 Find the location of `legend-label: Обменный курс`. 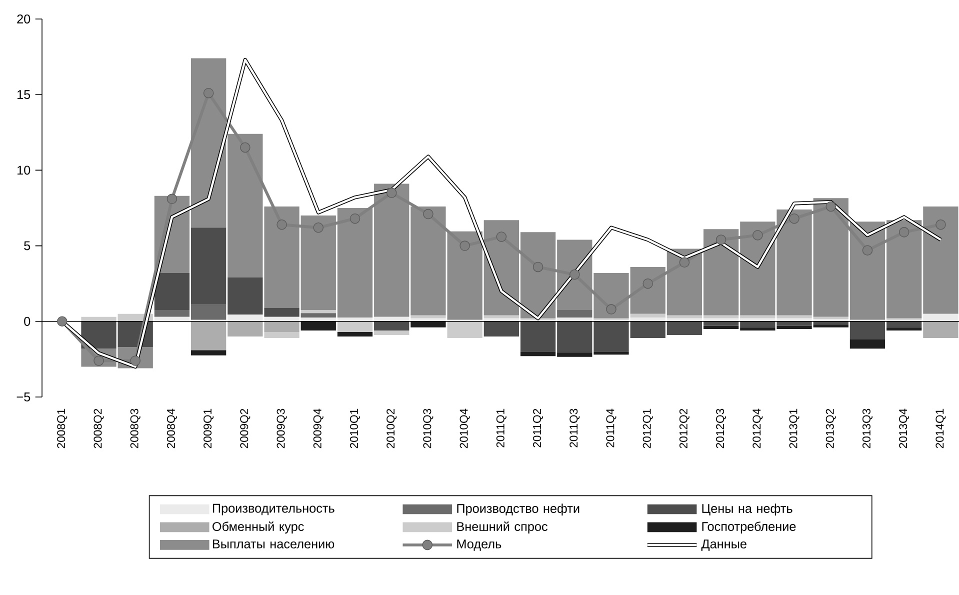

legend-label: Обменный курс is located at coordinates (258, 528).